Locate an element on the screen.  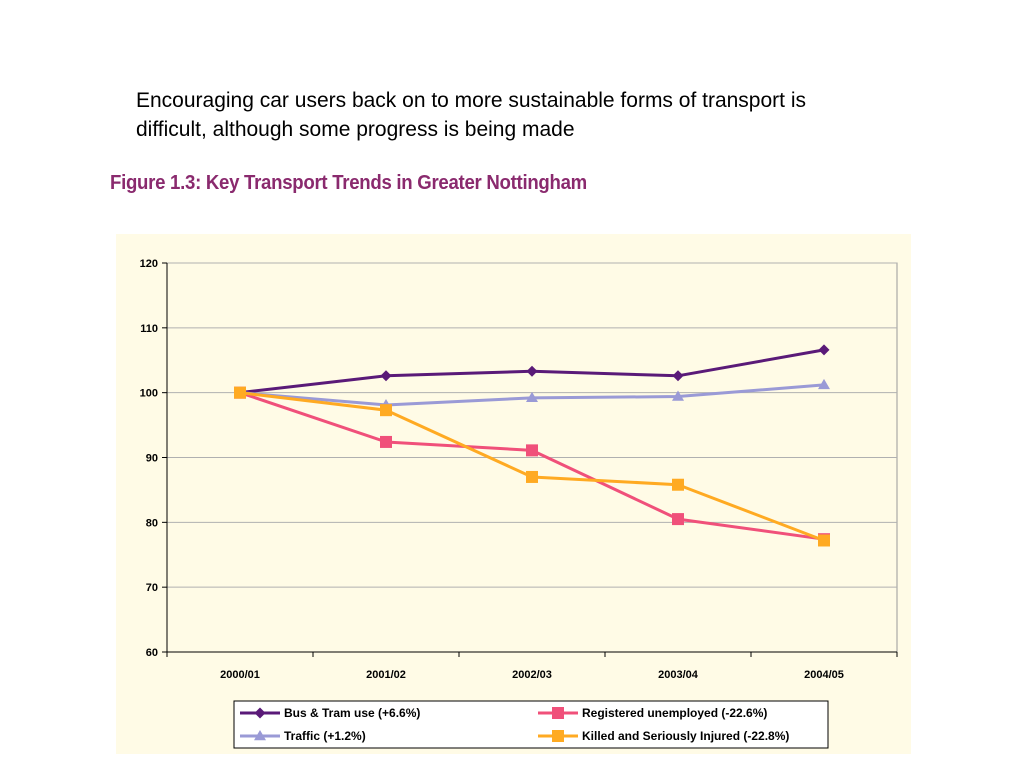
legend-box is located at coordinates (531, 724).